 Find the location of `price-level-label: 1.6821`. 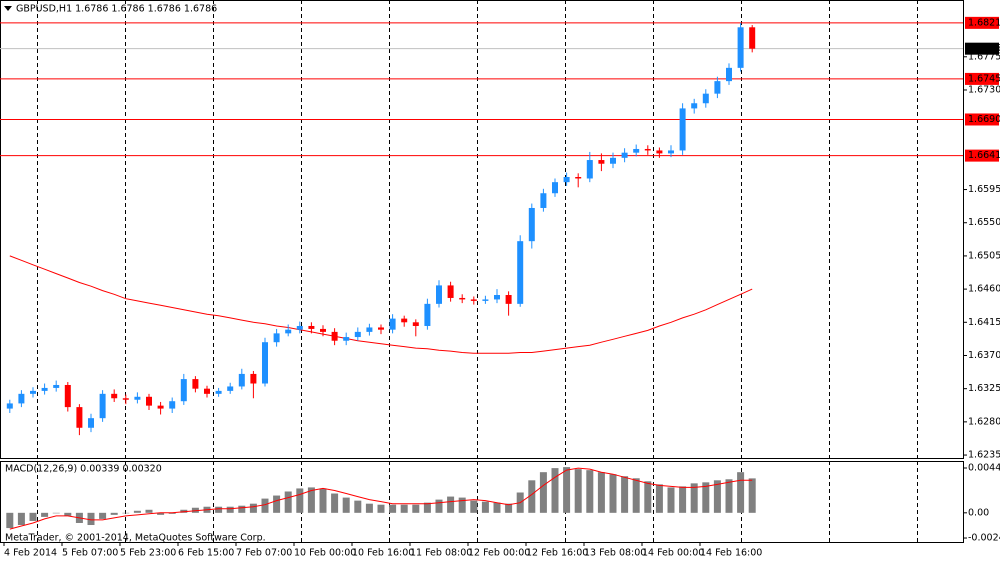

price-level-label: 1.6821 is located at coordinates (984, 22).